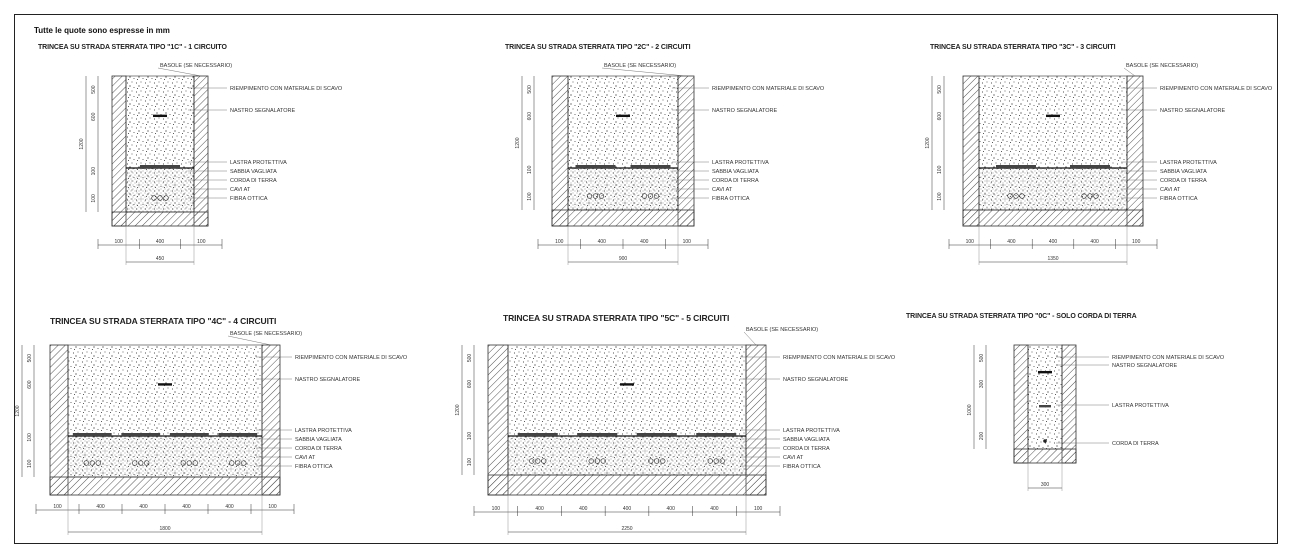 This screenshot has height=558, width=1293. I want to click on earth-rope, so click(1045, 441).